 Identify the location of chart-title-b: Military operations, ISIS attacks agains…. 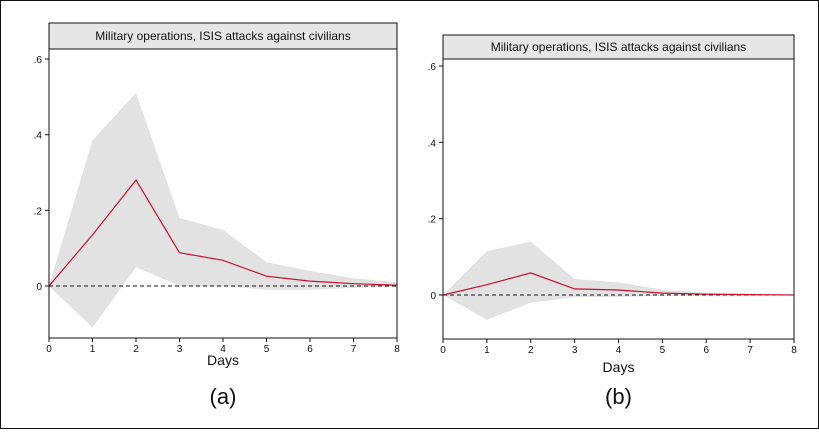
(618, 47).